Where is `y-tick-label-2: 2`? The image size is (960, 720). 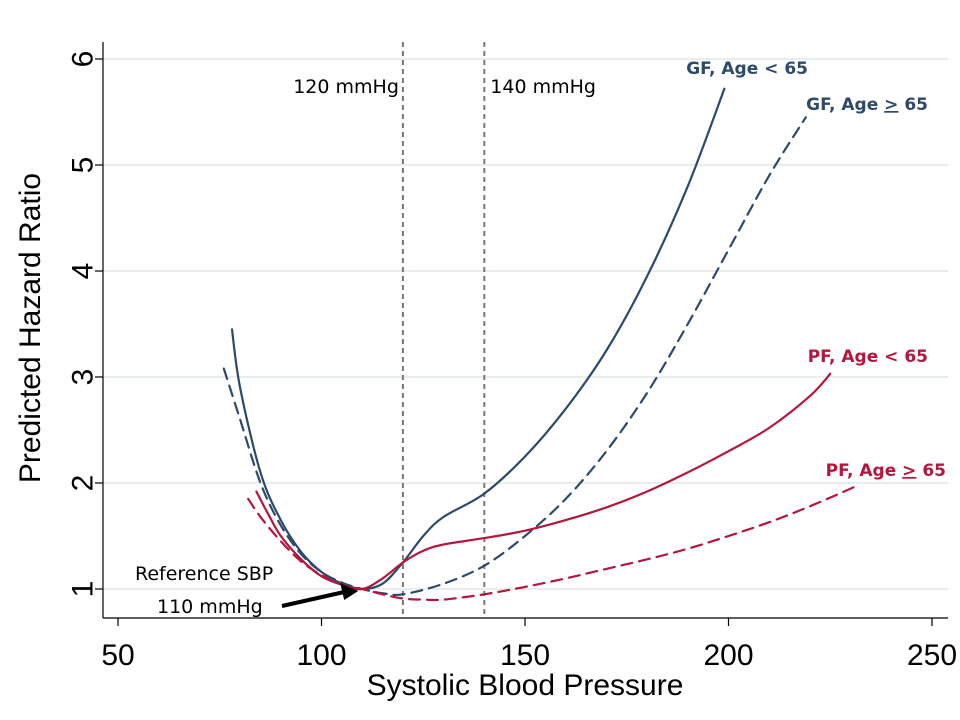
y-tick-label-2: 2 is located at coordinates (83, 483).